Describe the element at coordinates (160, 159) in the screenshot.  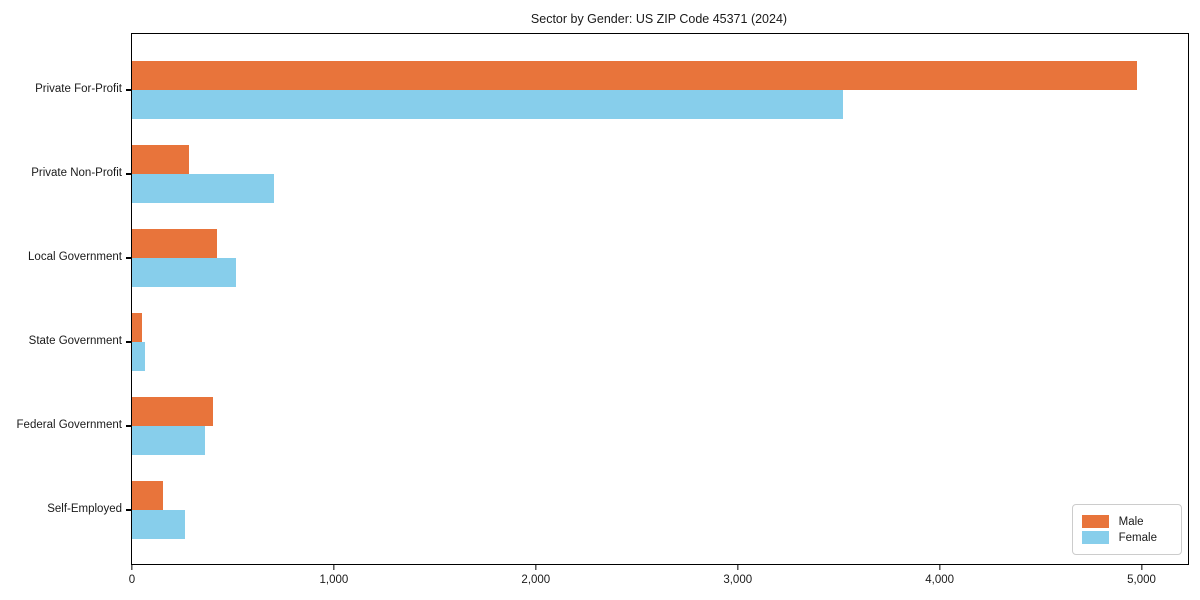
I see `male-bar-private-non-profit` at that location.